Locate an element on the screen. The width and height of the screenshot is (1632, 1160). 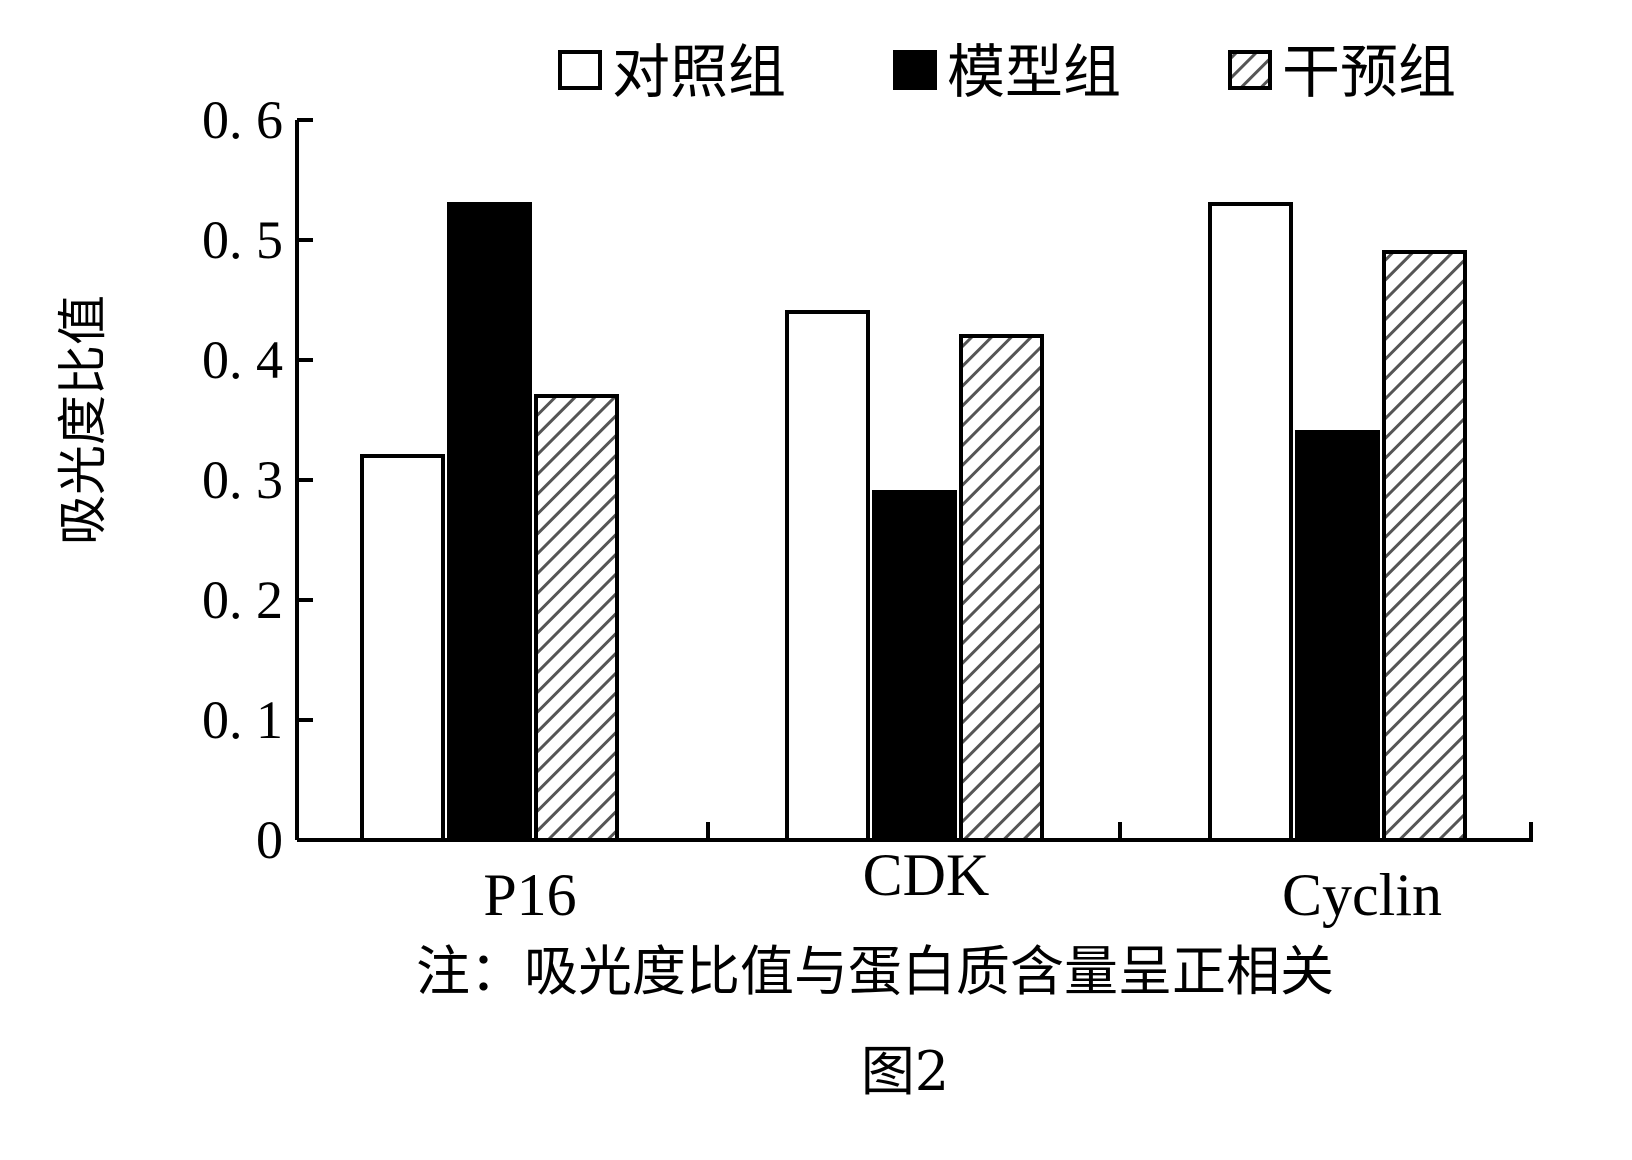
y-axis-label: 吸光度比值 is located at coordinates (83, 420).